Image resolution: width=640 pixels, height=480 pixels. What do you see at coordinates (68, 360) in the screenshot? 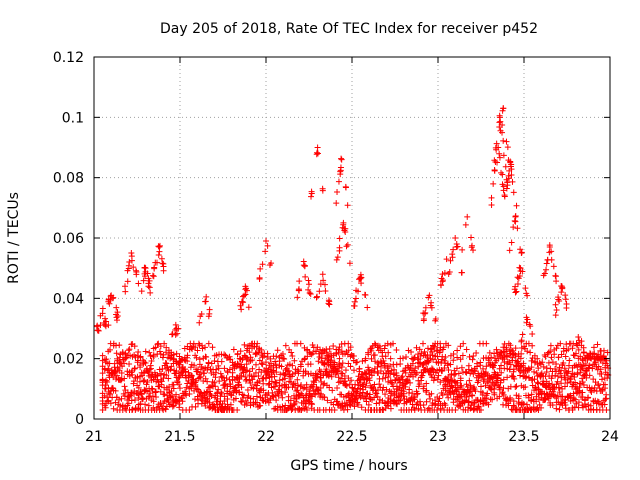
I see `y-tick-label: 0.02` at bounding box center [68, 360].